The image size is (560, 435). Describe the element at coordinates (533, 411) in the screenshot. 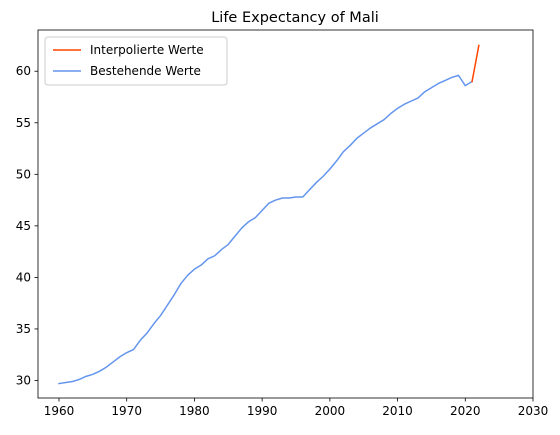

I see `x-tick-label: 2030` at that location.